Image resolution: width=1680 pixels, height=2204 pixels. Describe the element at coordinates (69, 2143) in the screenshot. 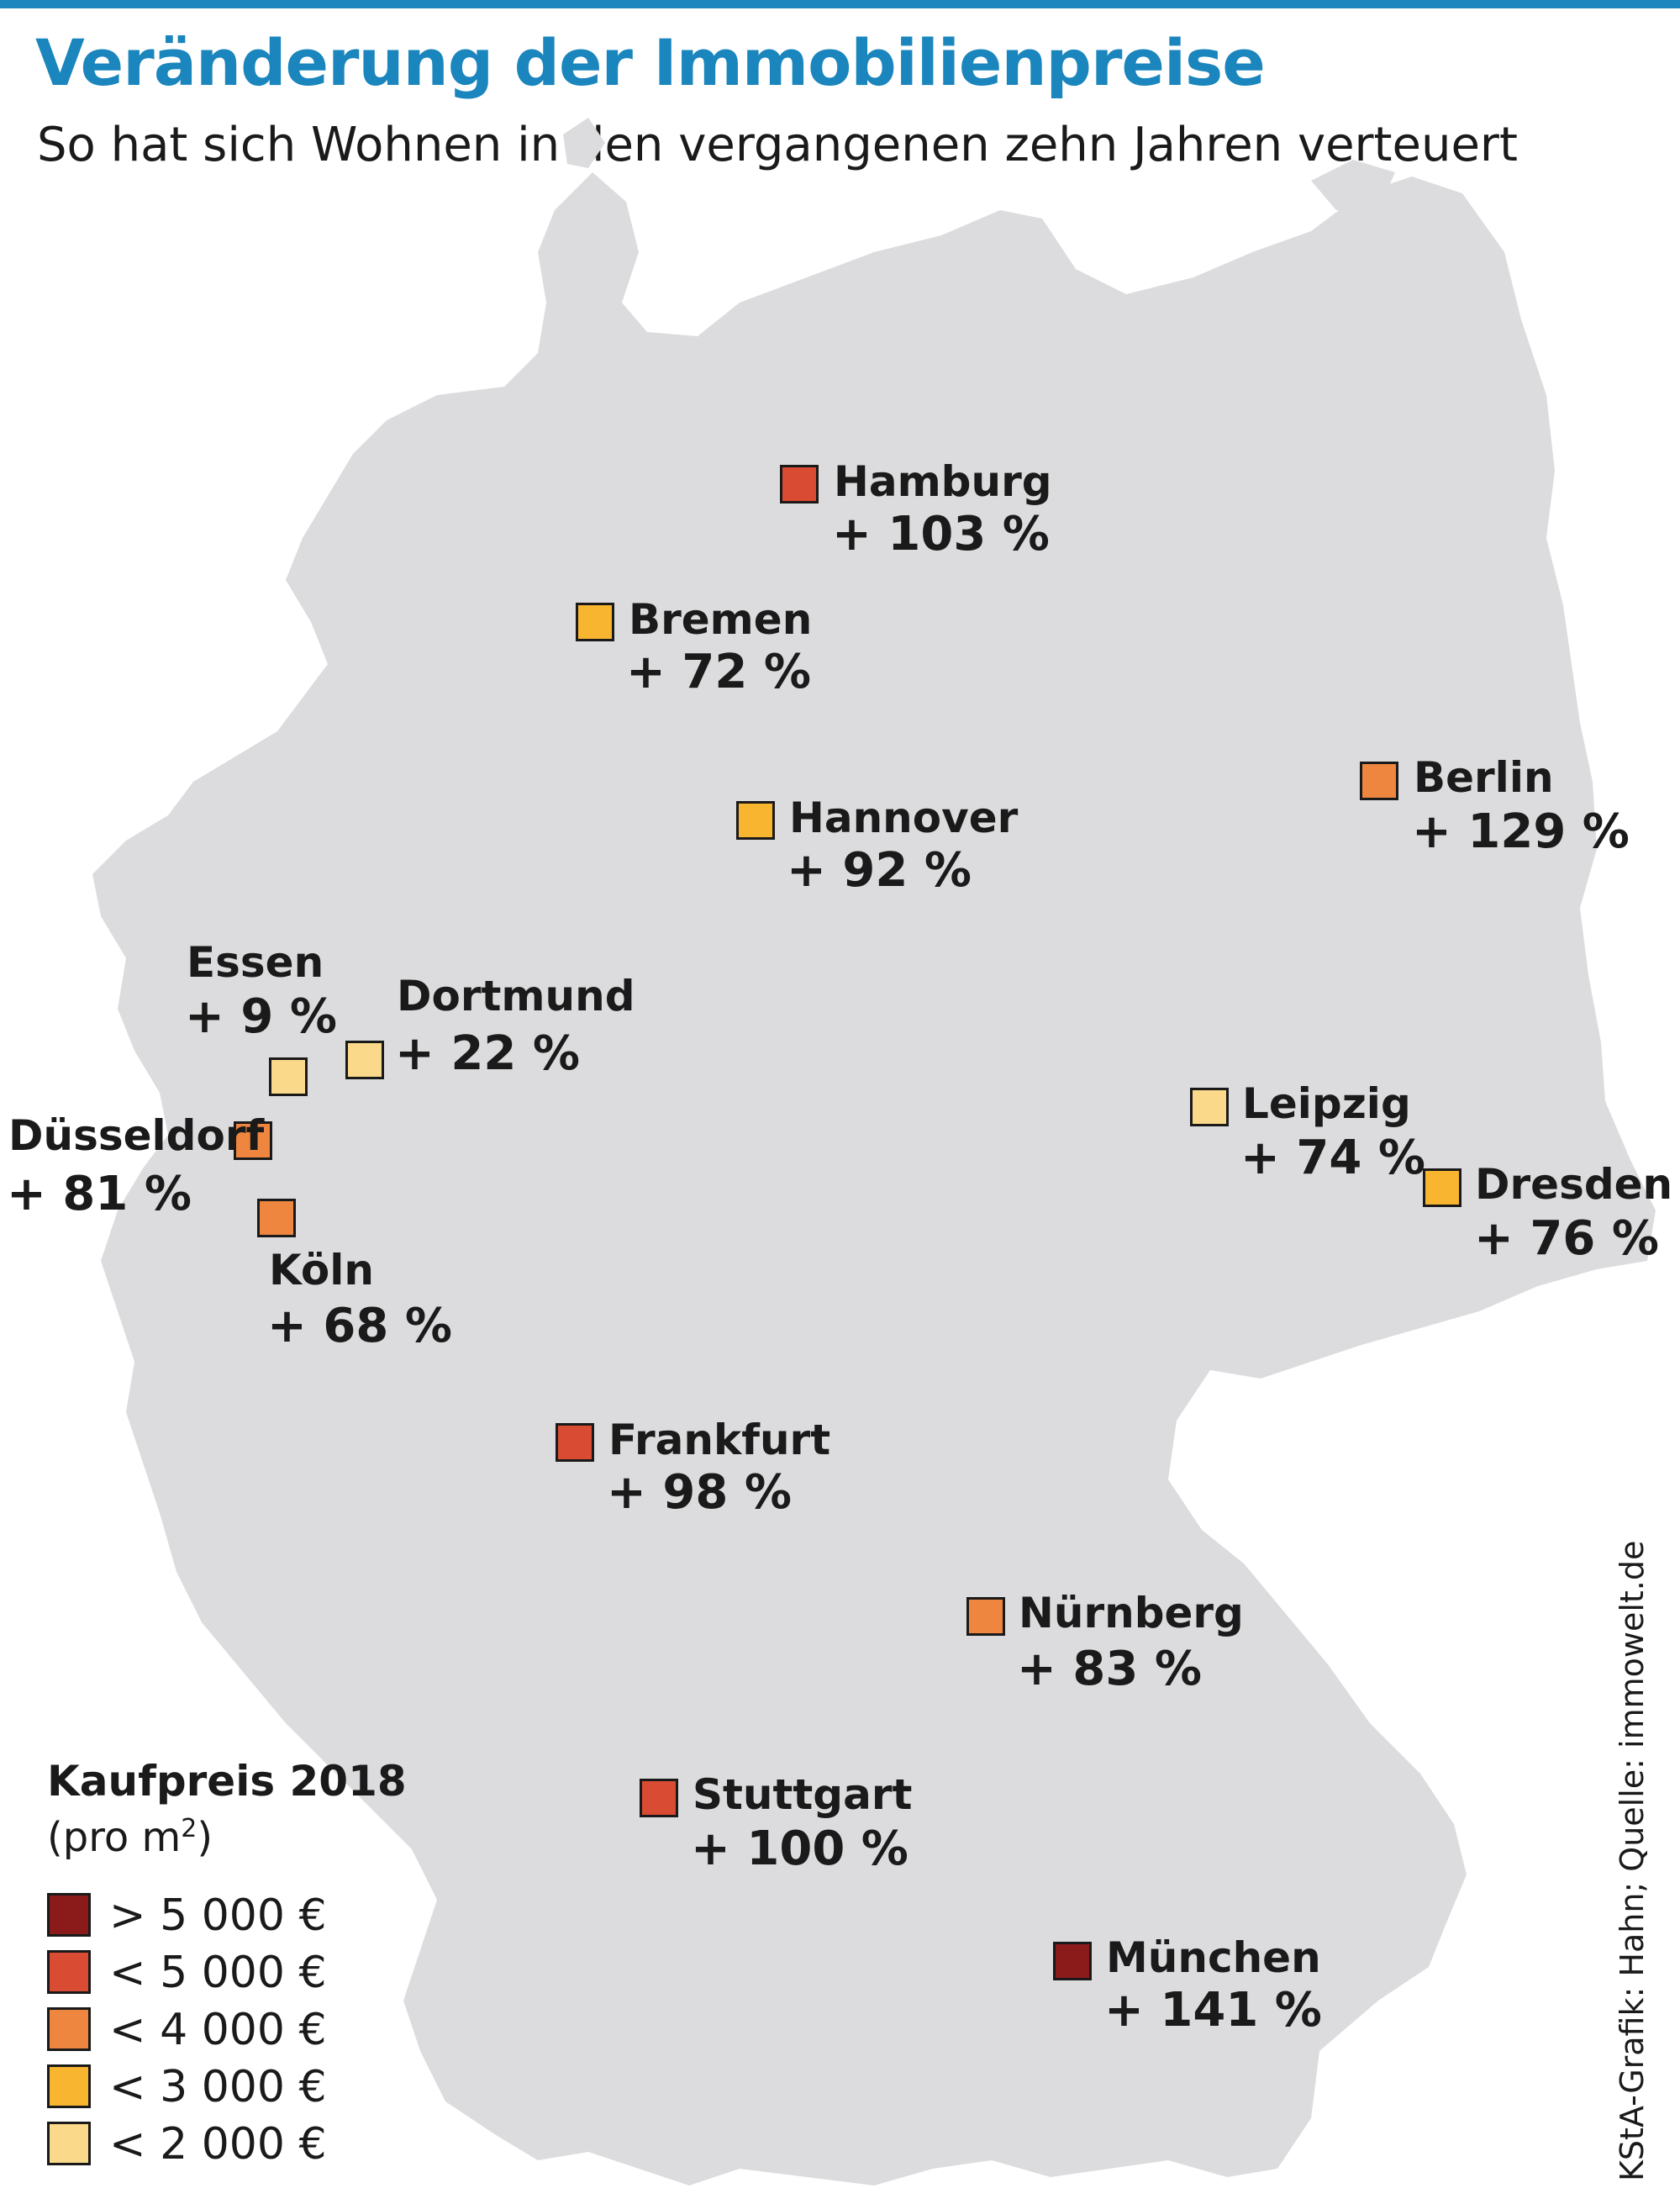

I see `legend-swatch-lt-2000` at that location.